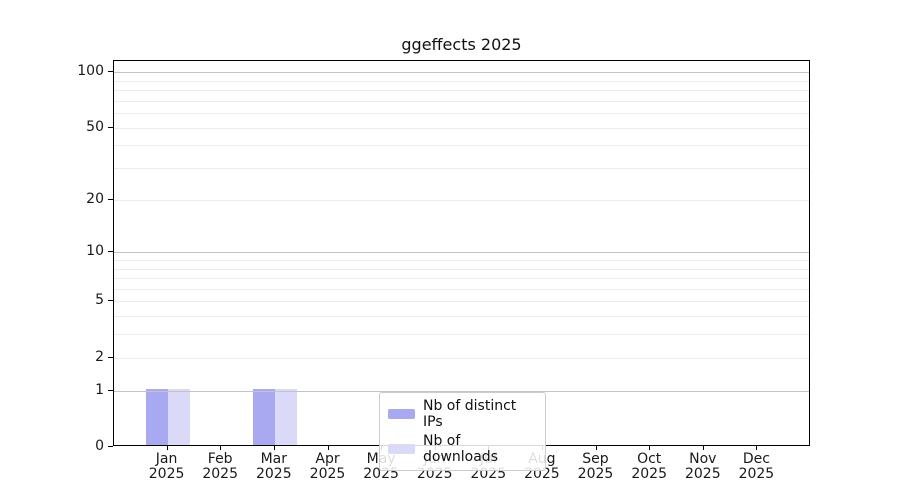 This screenshot has height=500, width=900. What do you see at coordinates (220, 466) in the screenshot?
I see `x-tick-label-feb: Feb 2025` at bounding box center [220, 466].